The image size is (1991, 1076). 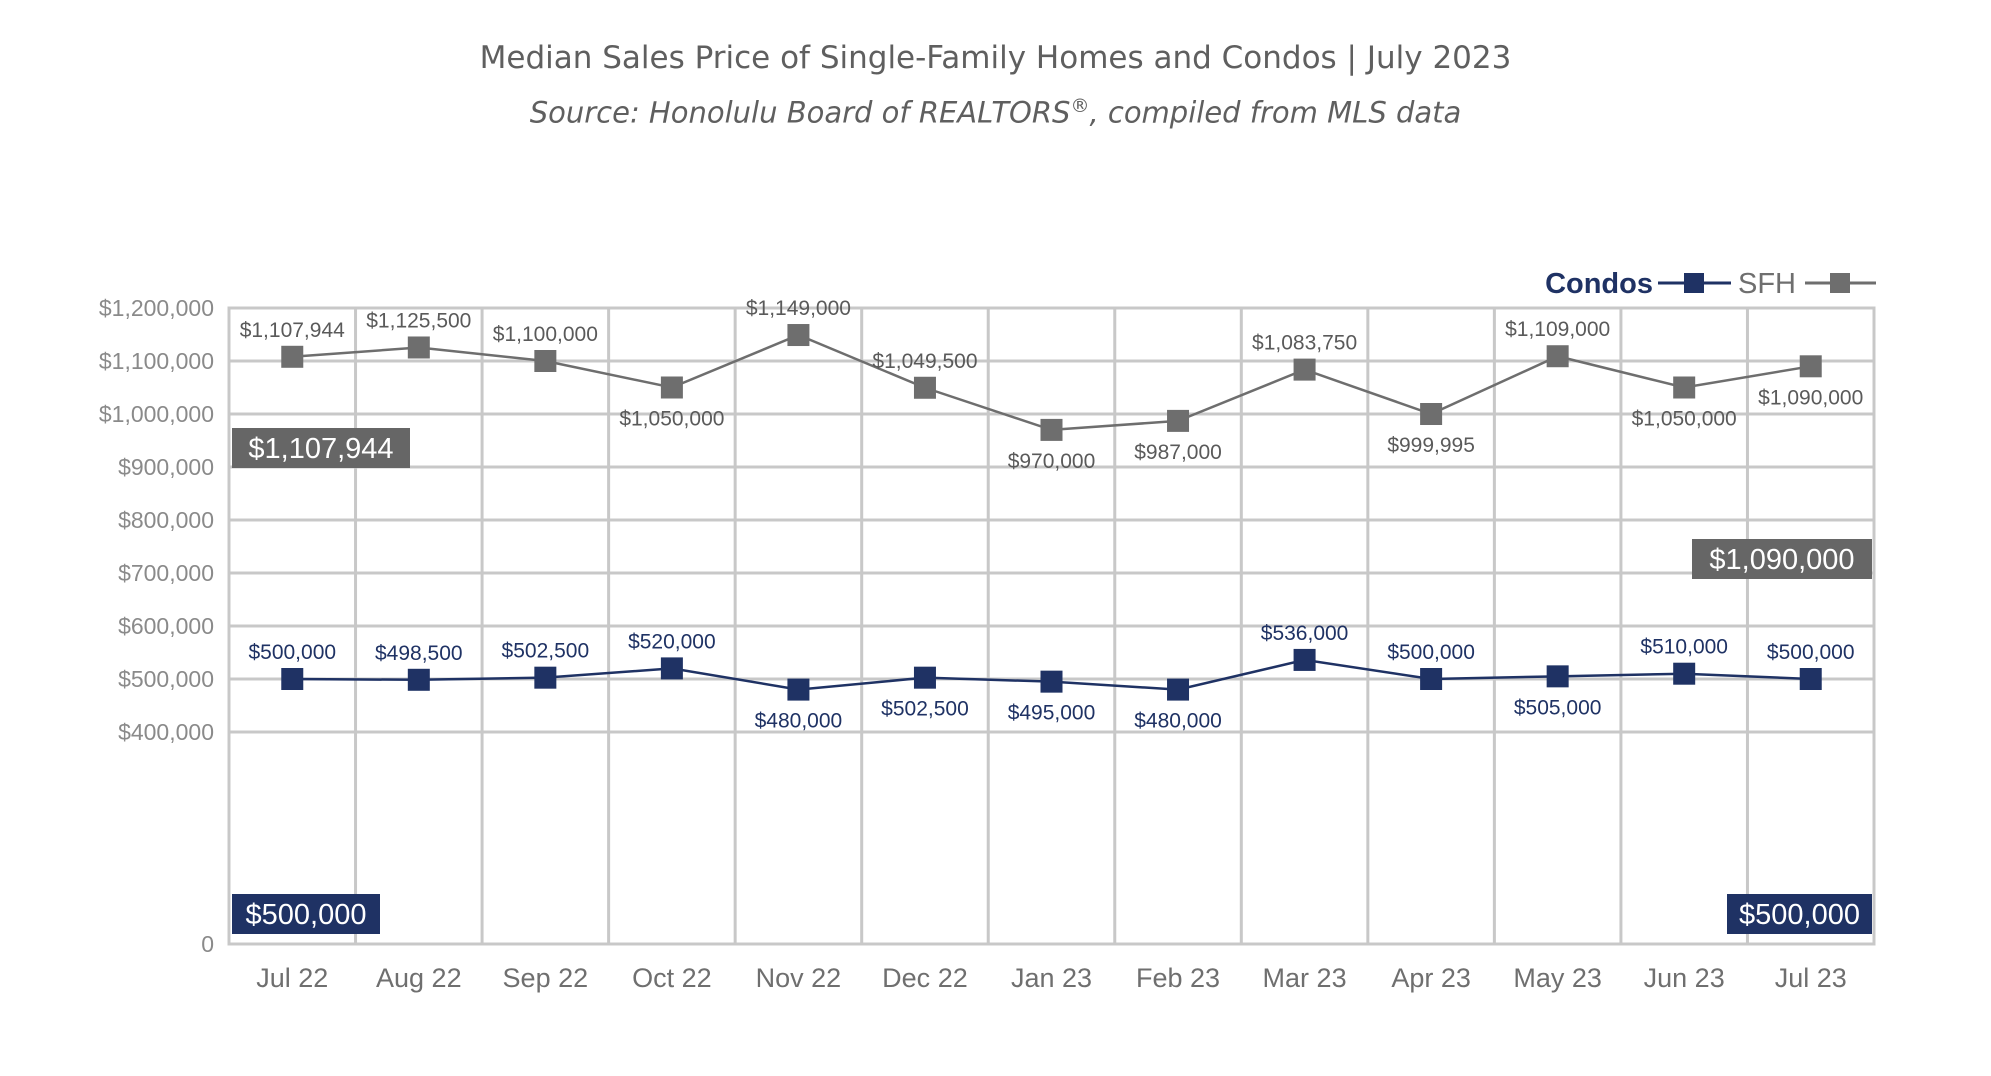 What do you see at coordinates (166, 467) in the screenshot?
I see `y-tick-label: $900,000` at bounding box center [166, 467].